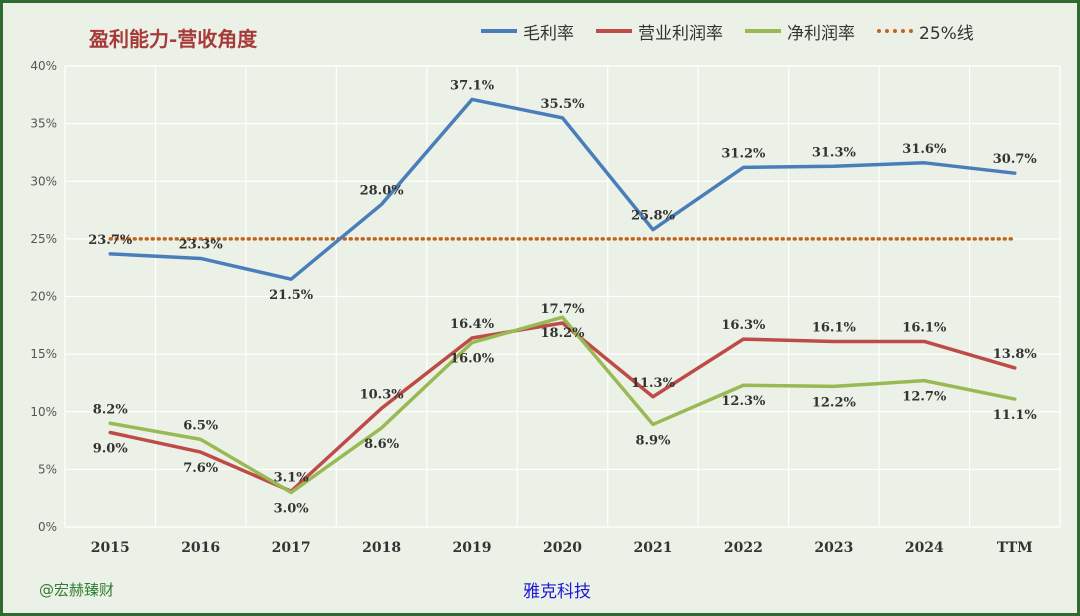  I want to click on y-tick-label: 10%, so click(43, 412).